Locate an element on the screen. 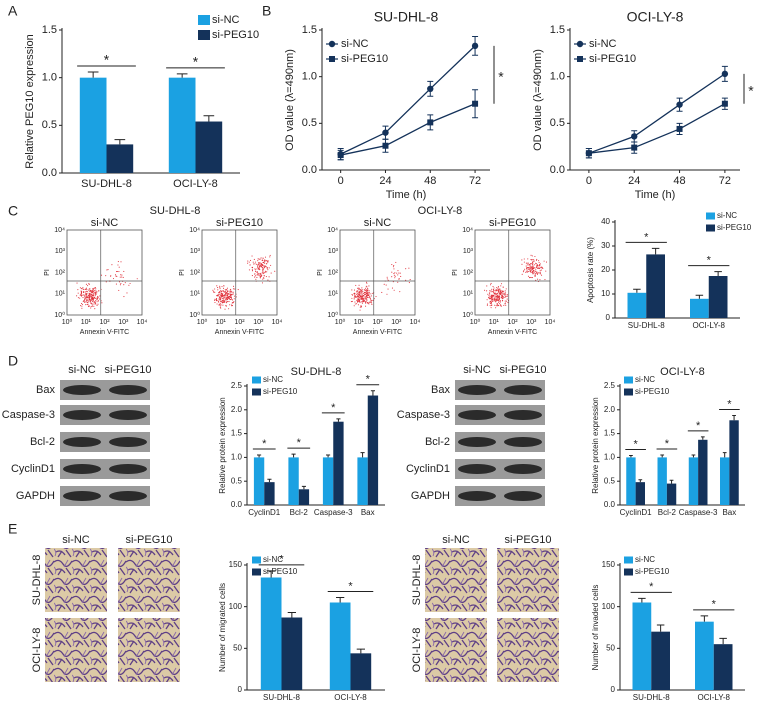 Image resolution: width=768 pixels, height=708 pixels. y-axis-label: Number of migrated cells is located at coordinates (222, 627).